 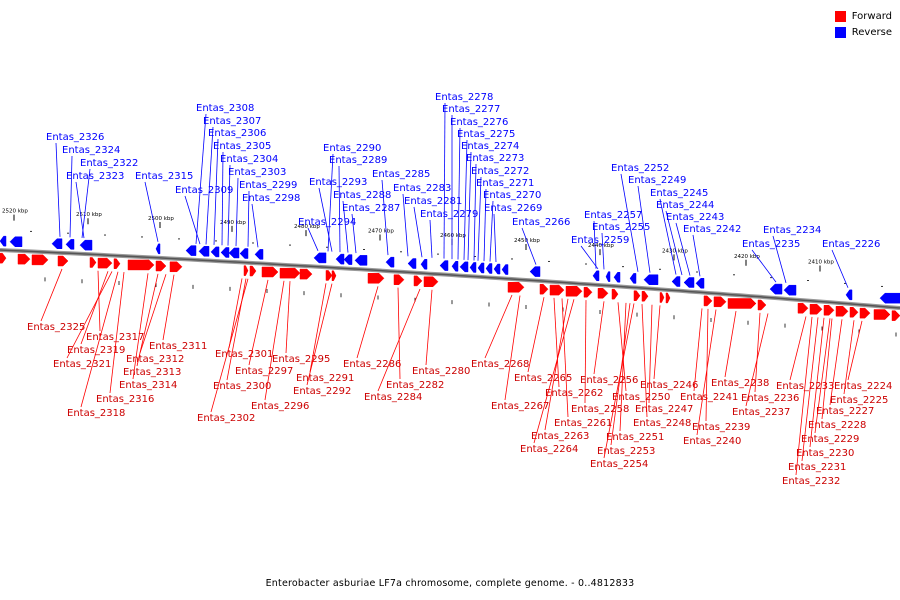 What do you see at coordinates (155, 359) in the screenshot?
I see `forward-gene-label: Entas_2312` at bounding box center [155, 359].